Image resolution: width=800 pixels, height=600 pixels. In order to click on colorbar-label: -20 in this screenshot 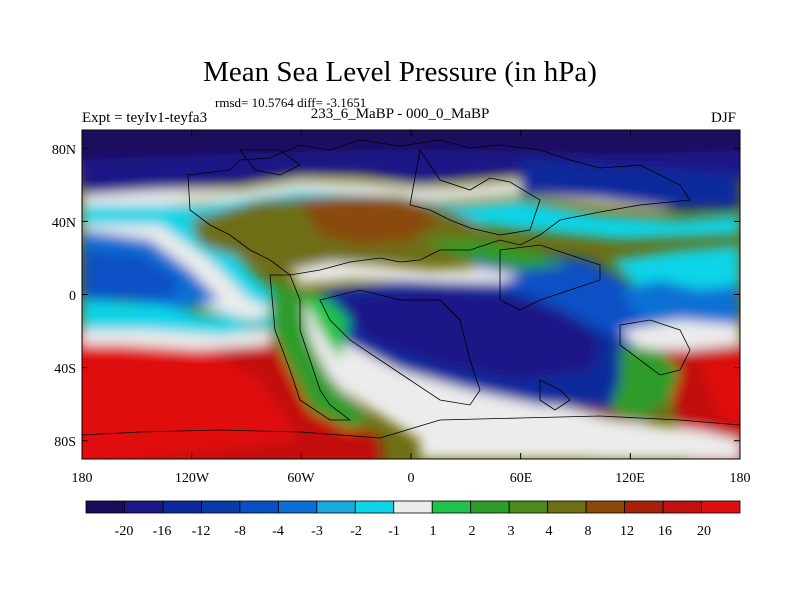, I will do `click(124, 531)`.